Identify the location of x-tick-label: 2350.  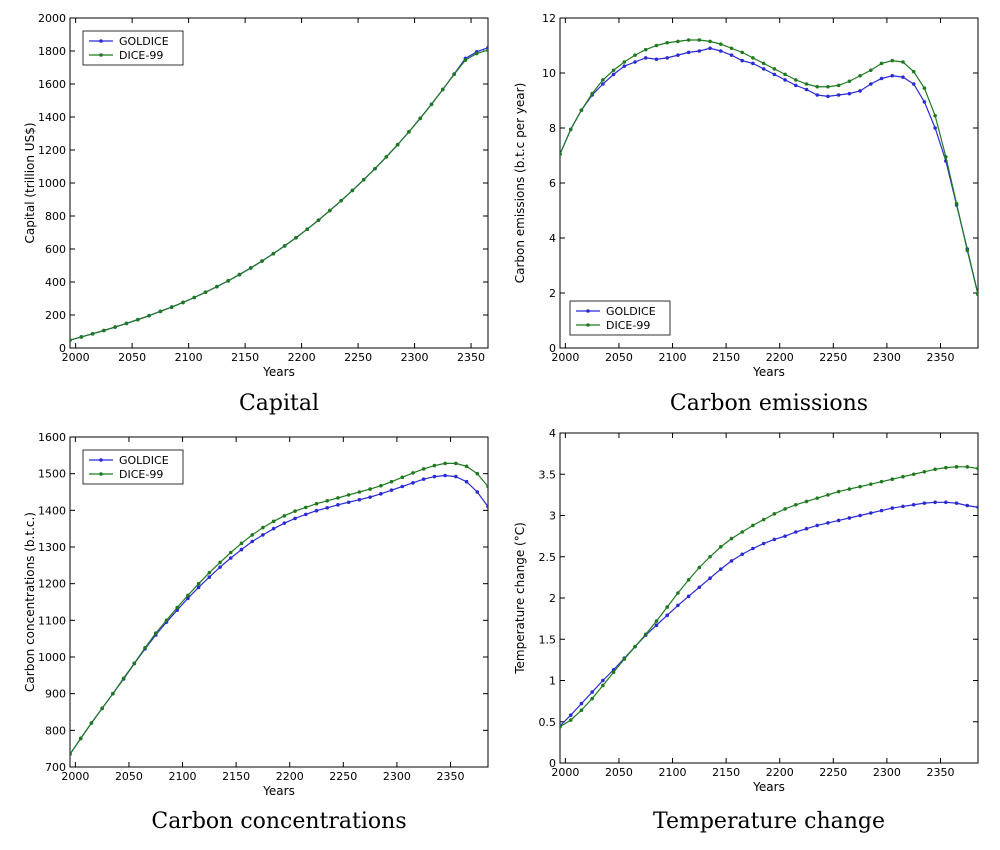
(940, 772).